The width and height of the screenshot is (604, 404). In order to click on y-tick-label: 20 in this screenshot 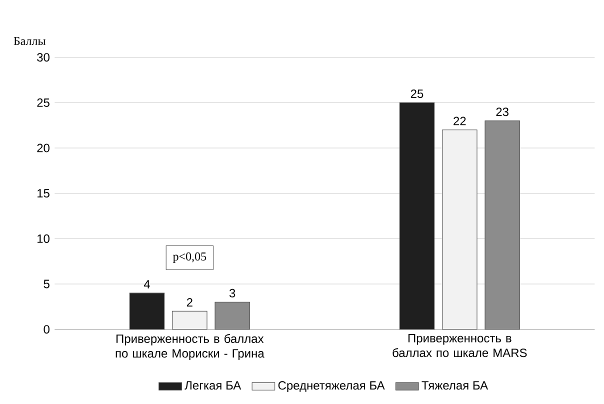, I will do `click(43, 148)`.